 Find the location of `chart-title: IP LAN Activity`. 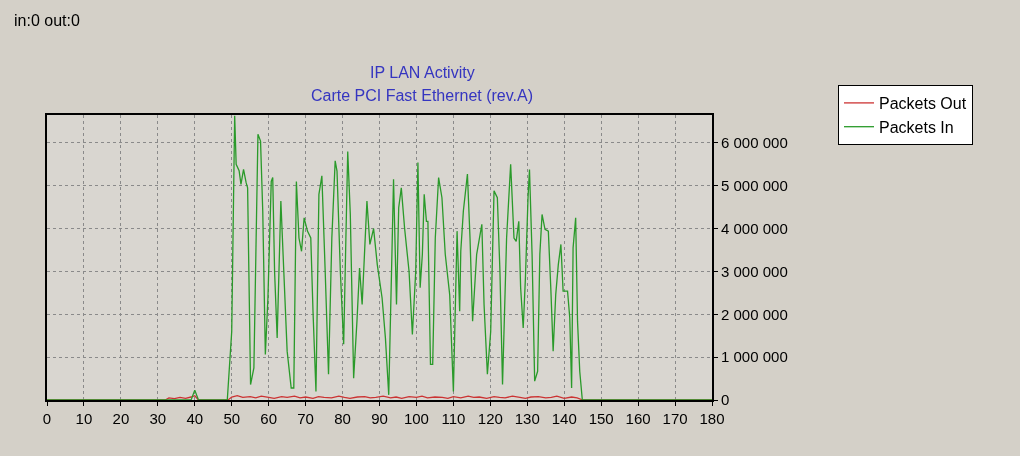

chart-title: IP LAN Activity is located at coordinates (422, 72).